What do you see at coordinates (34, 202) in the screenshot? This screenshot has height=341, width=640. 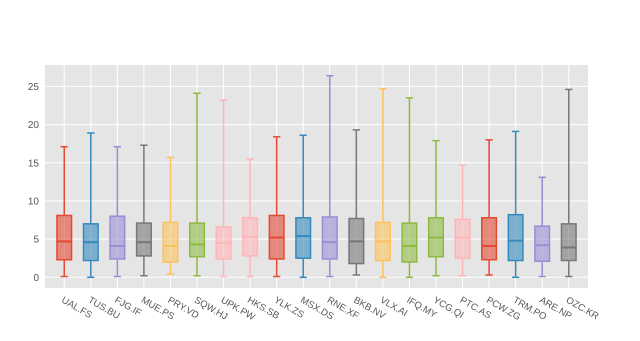 I see `y-tick-label: 10` at bounding box center [34, 202].